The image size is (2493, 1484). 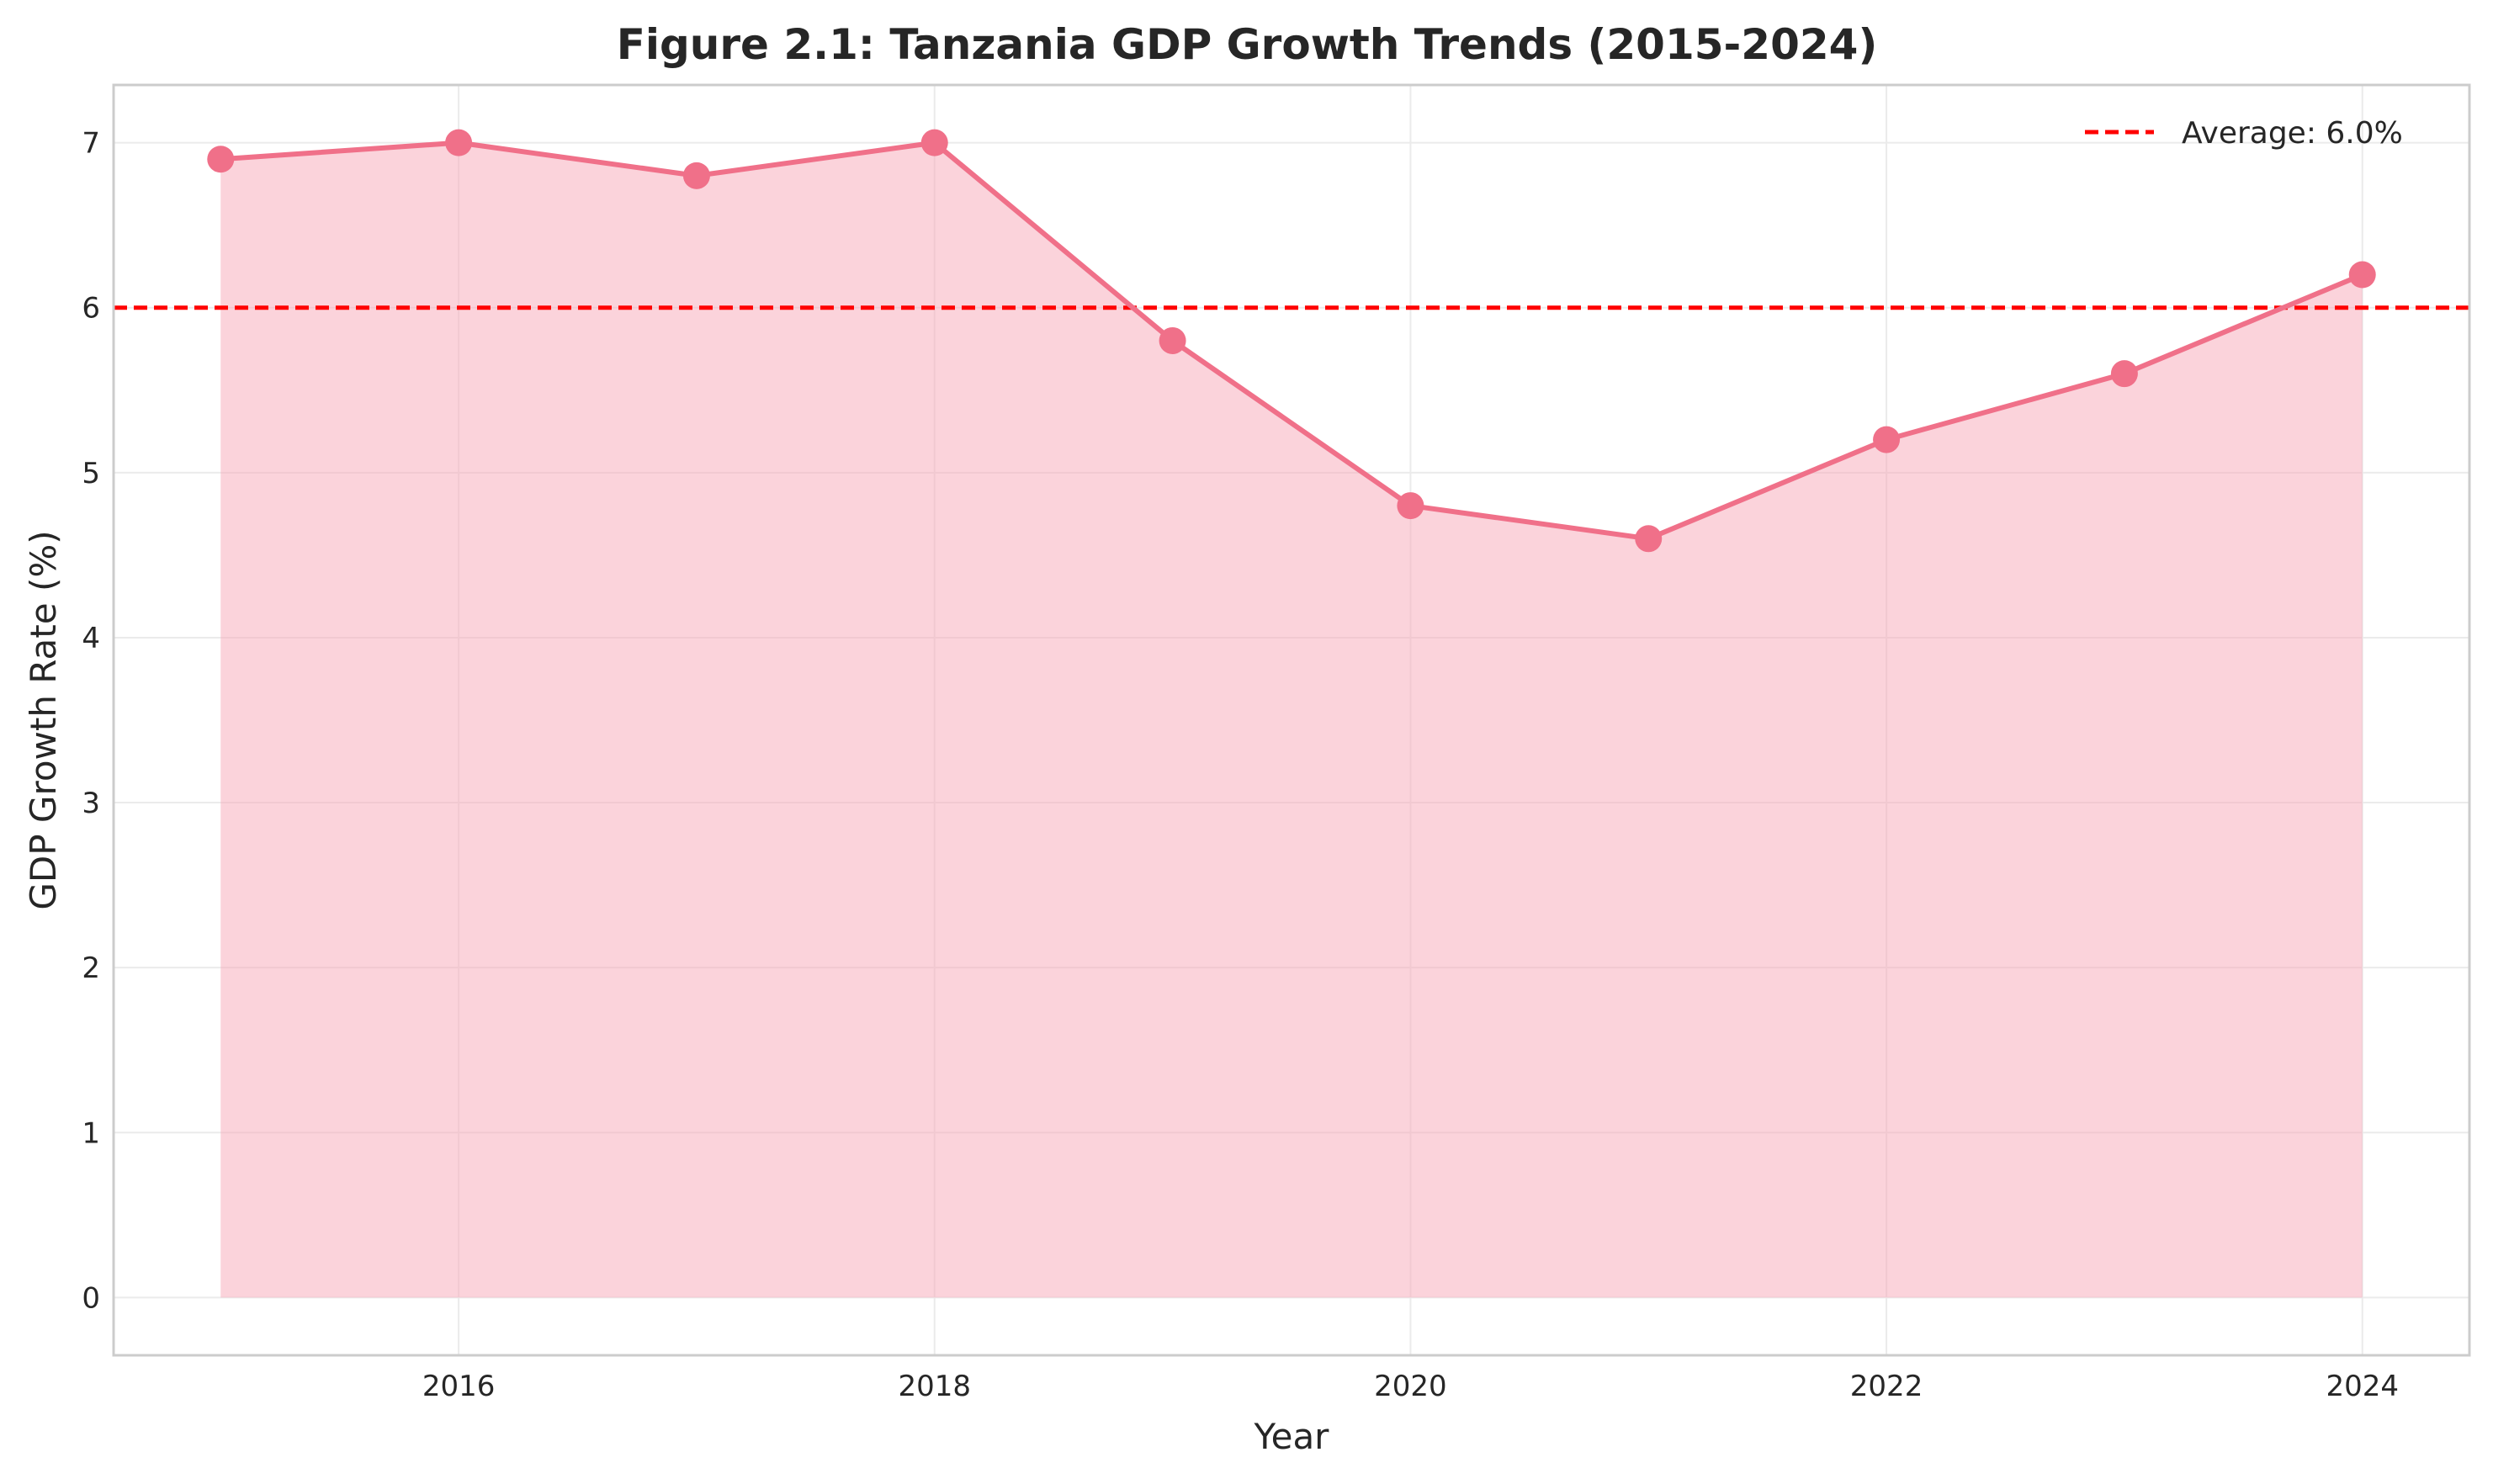 I want to click on y-tick-label: 3, so click(x=91, y=803).